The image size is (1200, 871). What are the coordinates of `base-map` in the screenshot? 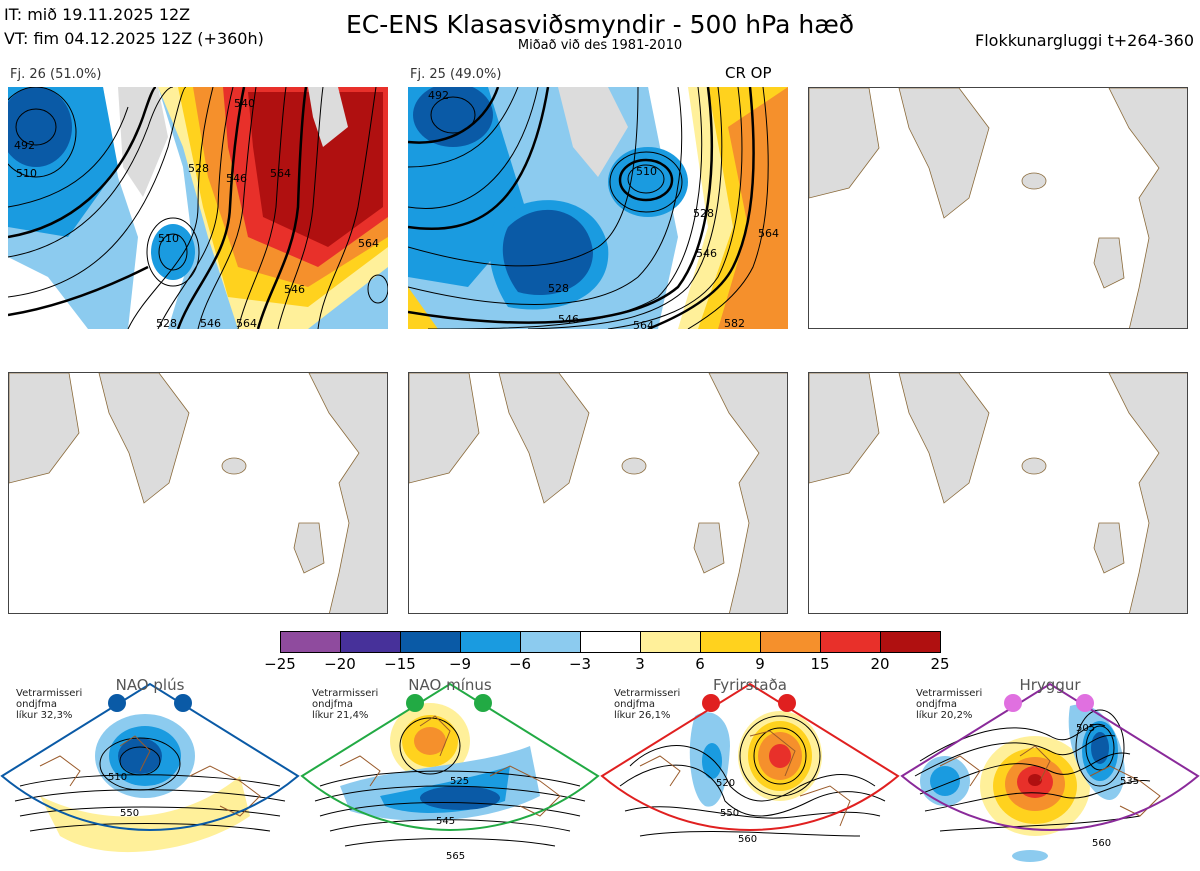 It's located at (198, 493).